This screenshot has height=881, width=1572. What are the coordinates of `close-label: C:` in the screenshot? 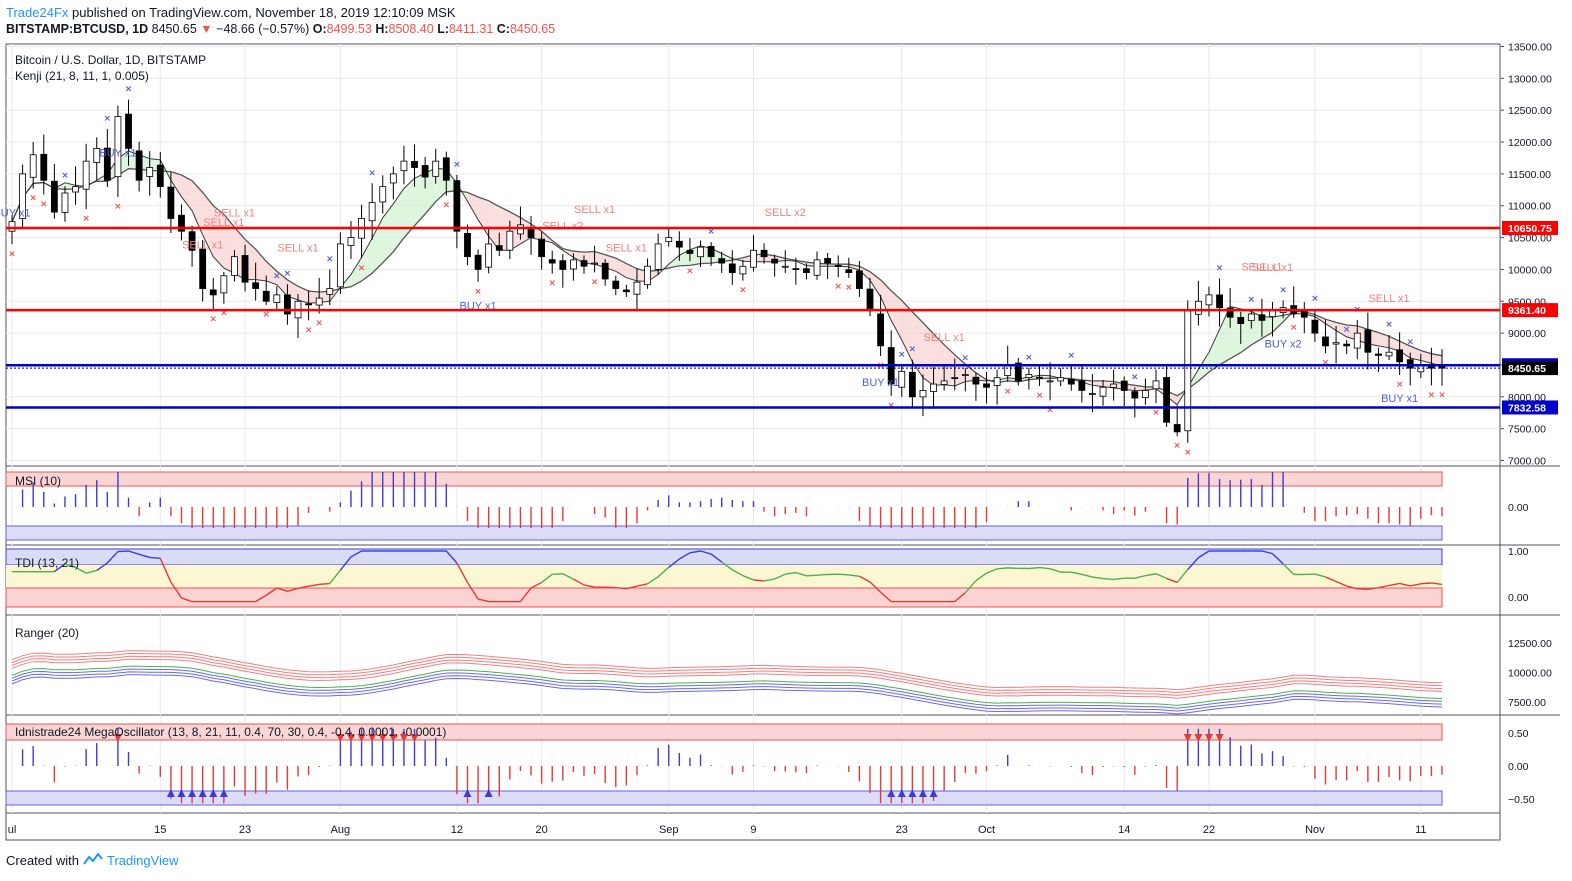 It's located at (503, 29).